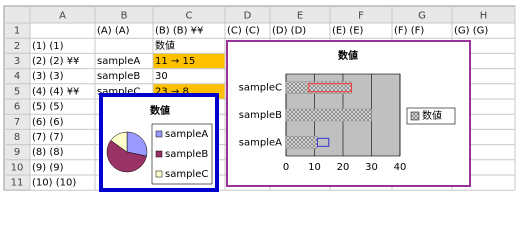  Describe the element at coordinates (48, 137) in the screenshot. I see `cell-text: (7) (7)` at that location.